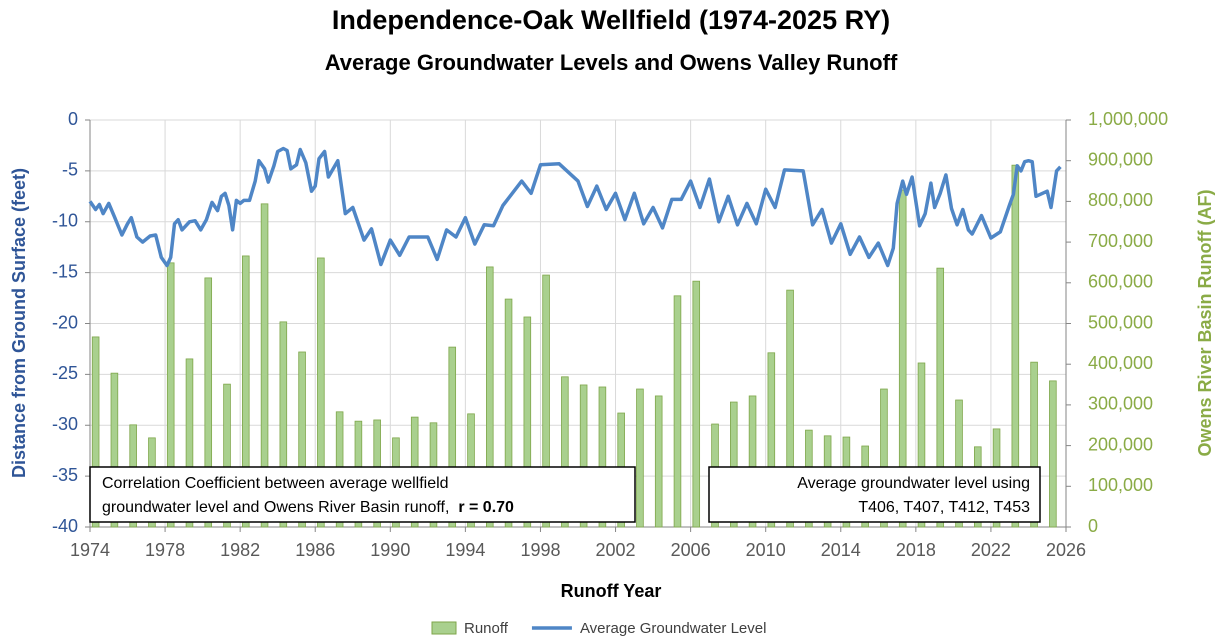 The height and width of the screenshot is (640, 1222). I want to click on x-tick-label: 1990, so click(390, 550).